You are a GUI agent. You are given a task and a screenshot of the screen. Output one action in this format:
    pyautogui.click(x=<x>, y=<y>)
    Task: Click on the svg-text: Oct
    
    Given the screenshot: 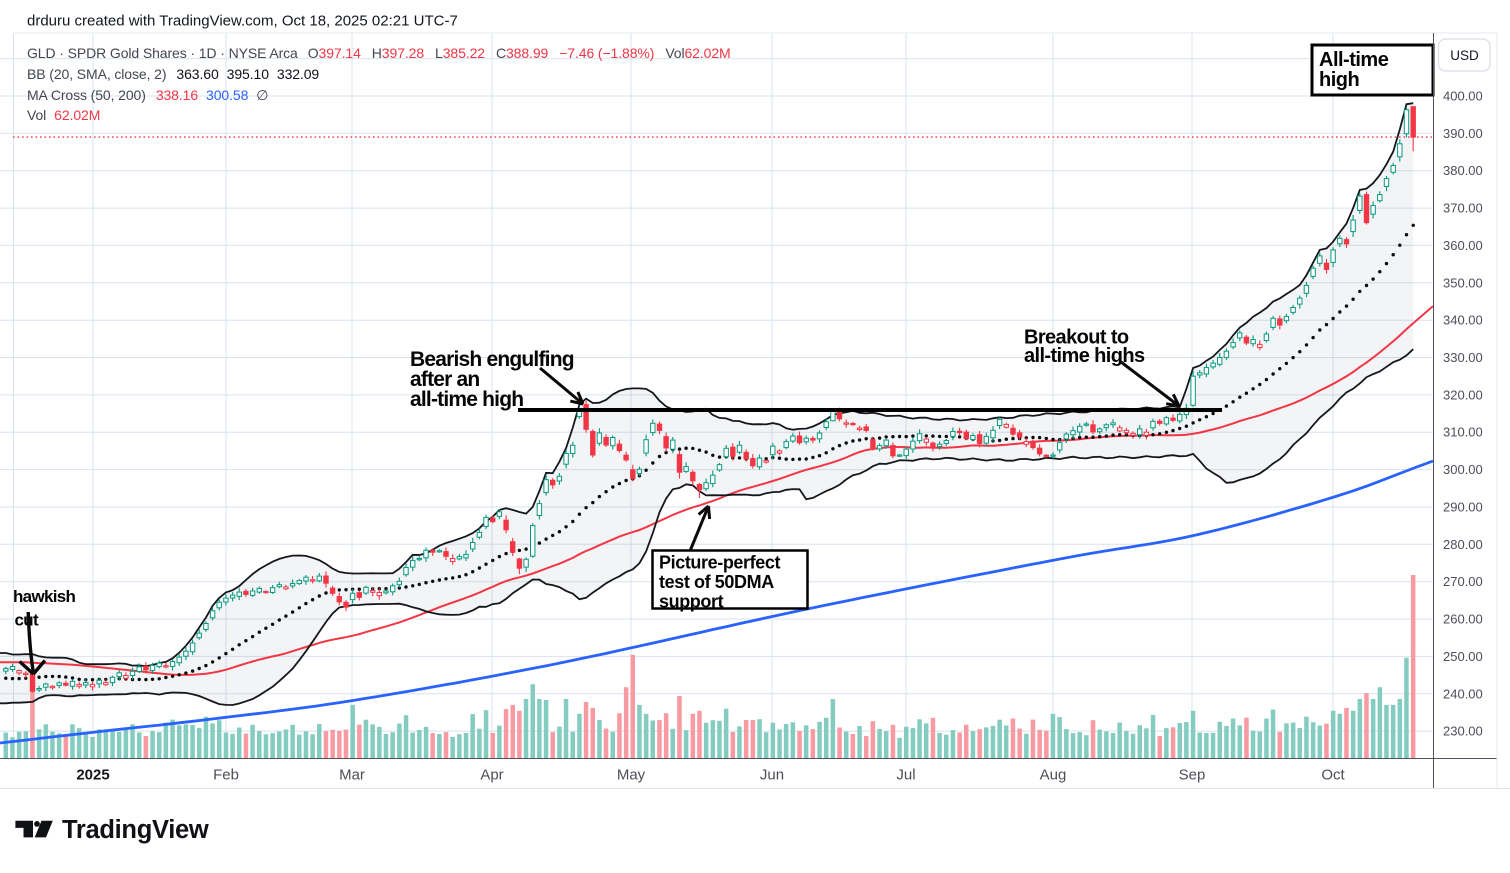 What is the action you would take?
    pyautogui.click(x=1333, y=775)
    